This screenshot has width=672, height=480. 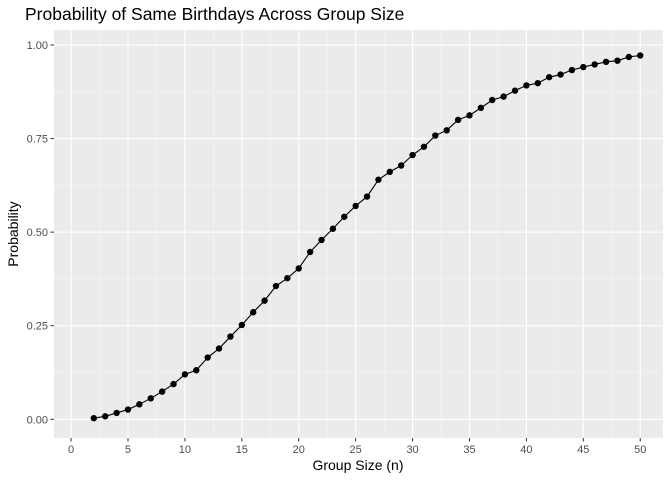 I want to click on x-tick-label: 25, so click(x=356, y=450).